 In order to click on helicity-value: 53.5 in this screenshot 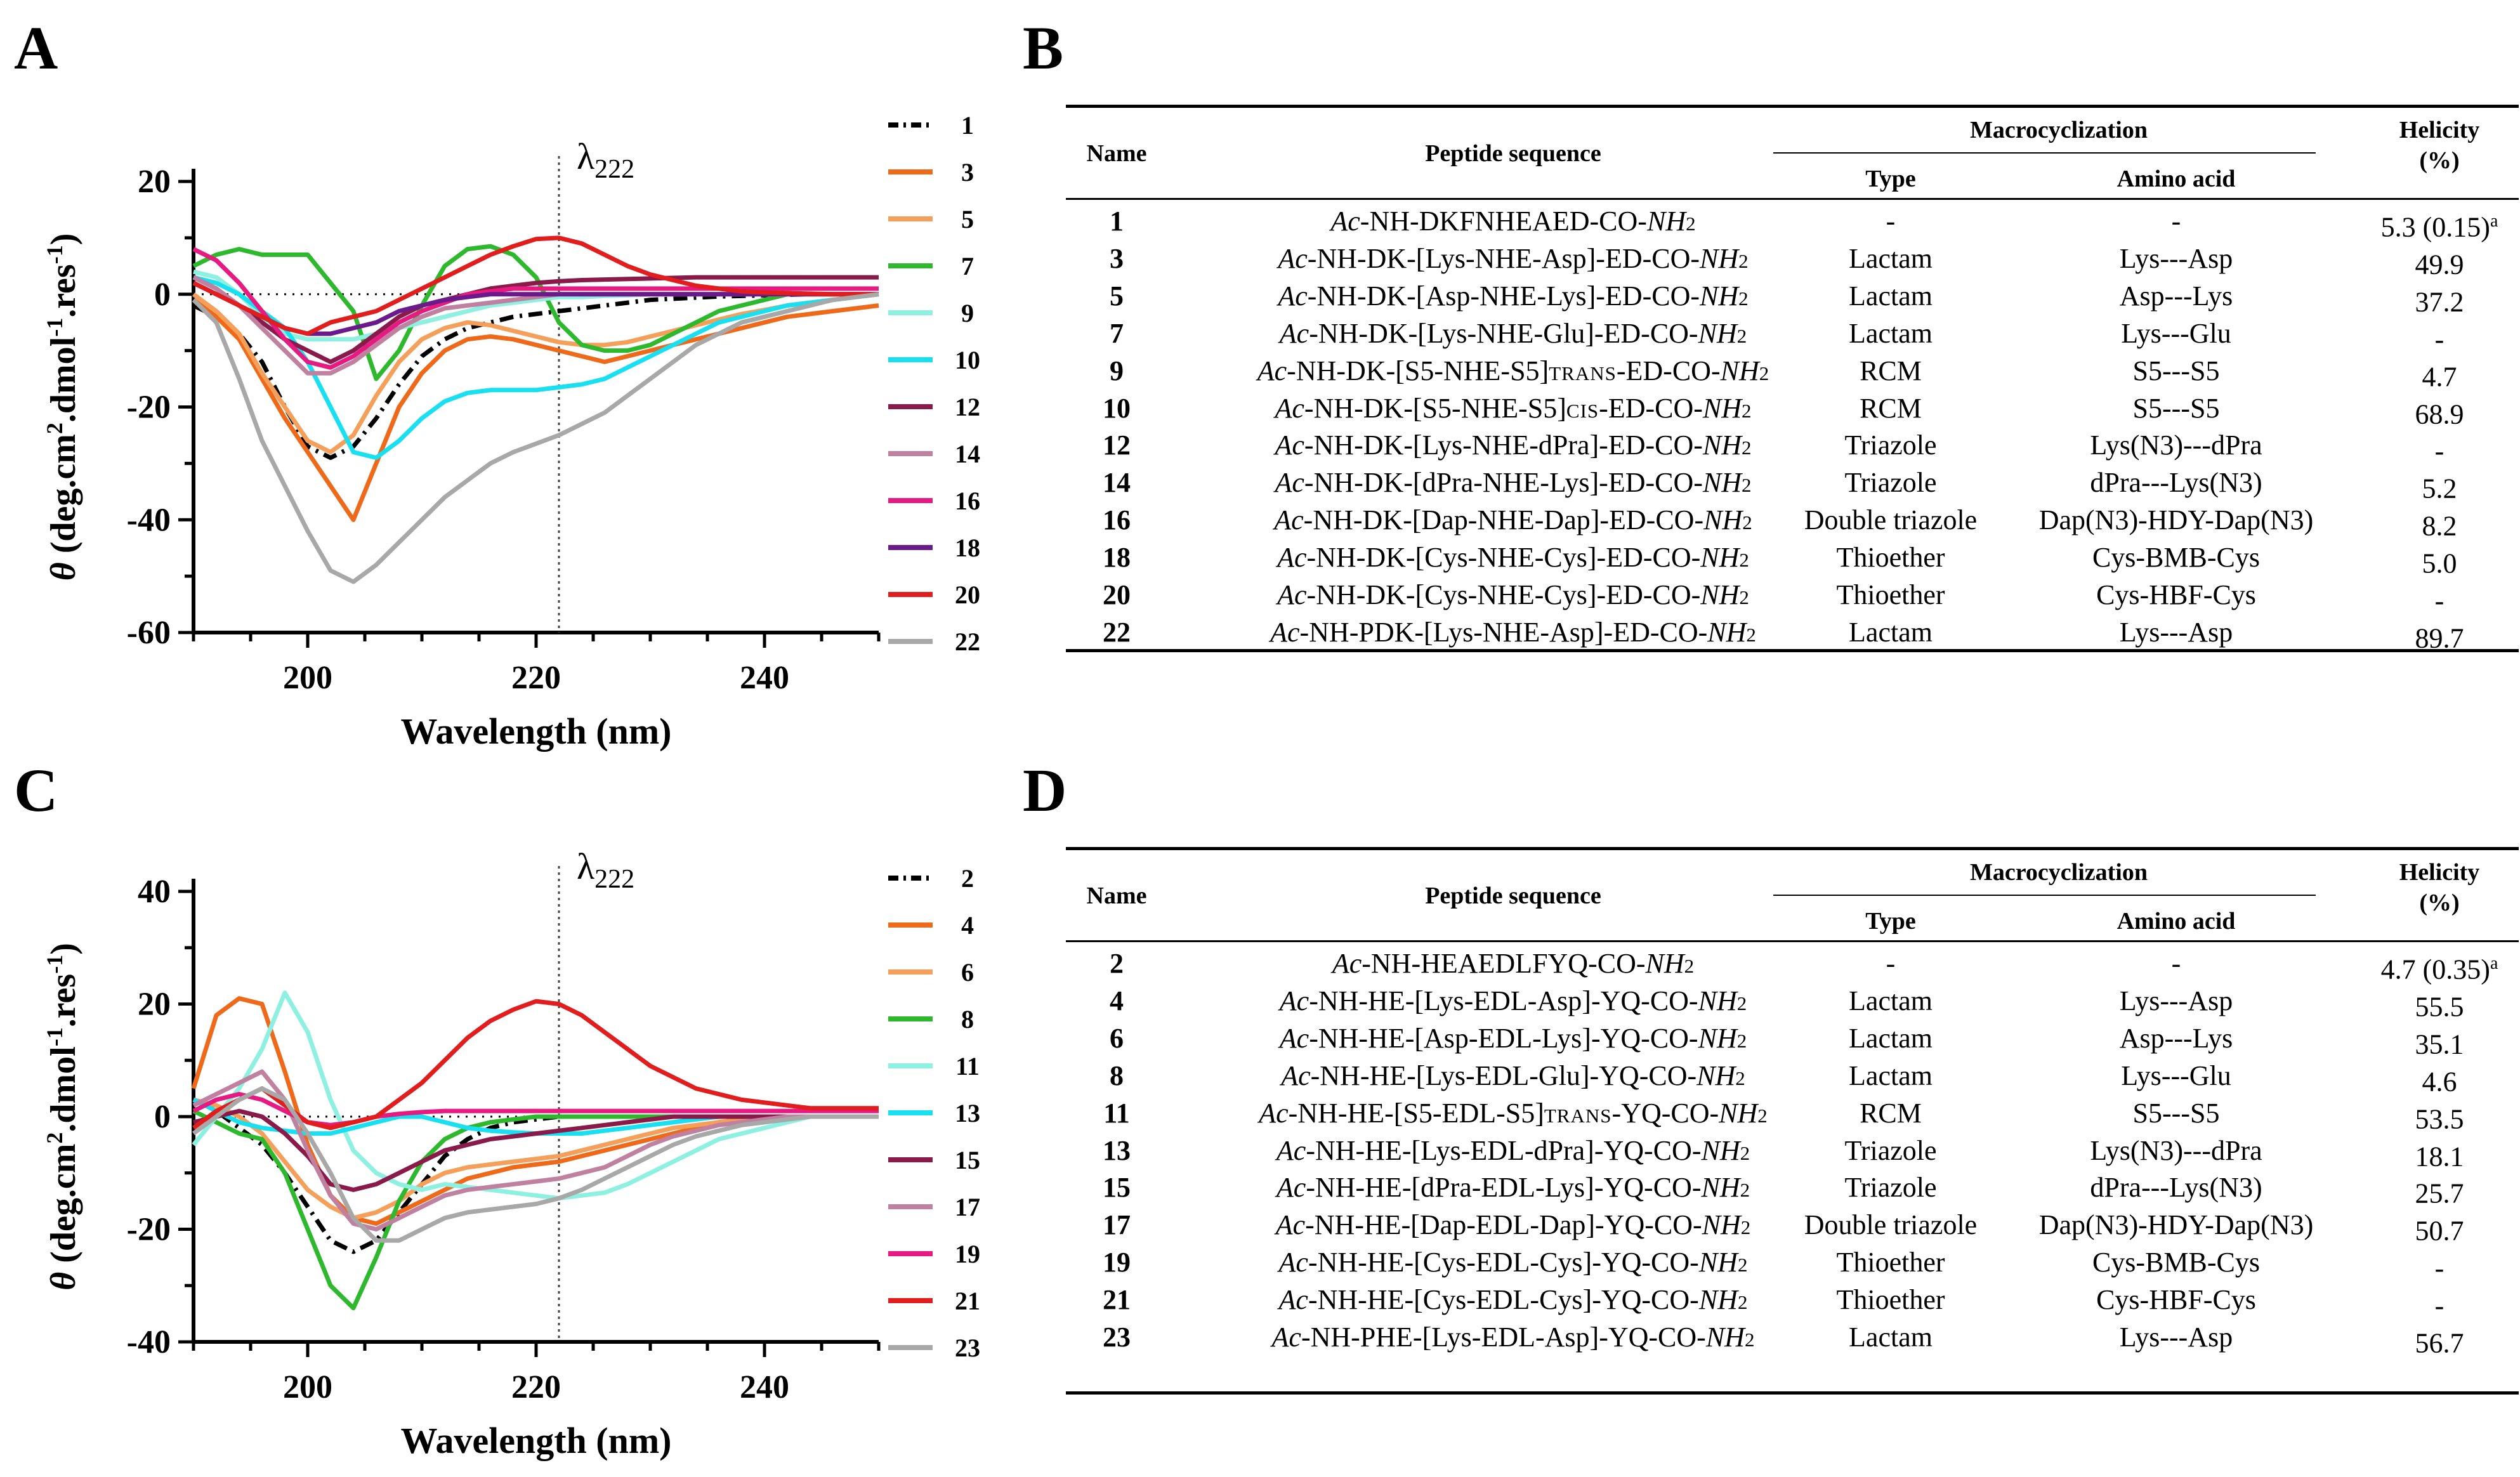, I will do `click(2439, 1119)`.